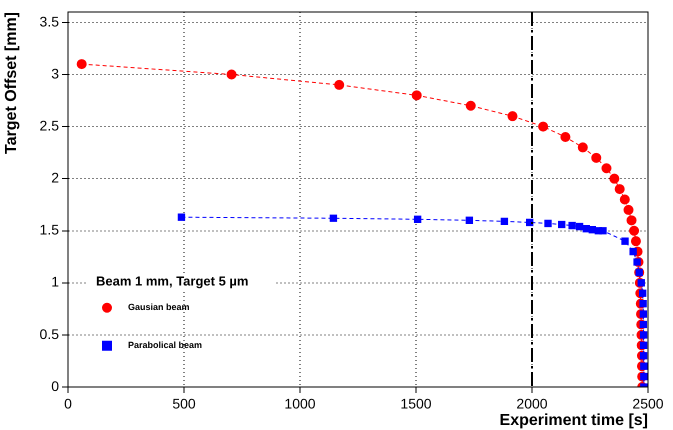  Describe the element at coordinates (68, 403) in the screenshot. I see `x-tick-label: 0` at that location.